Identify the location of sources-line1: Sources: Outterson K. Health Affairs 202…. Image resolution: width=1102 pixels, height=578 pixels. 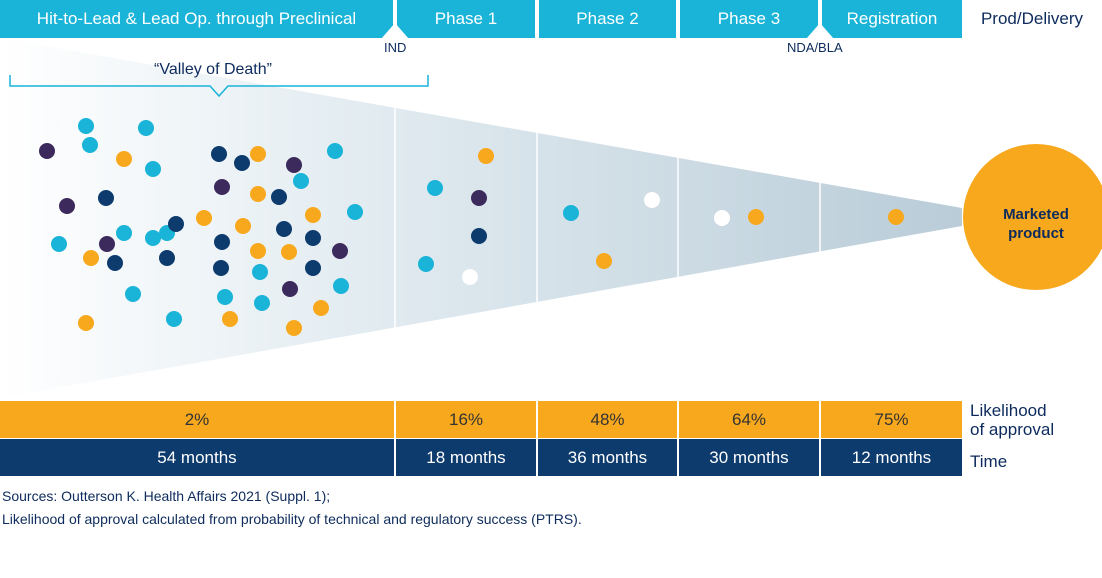
(166, 496).